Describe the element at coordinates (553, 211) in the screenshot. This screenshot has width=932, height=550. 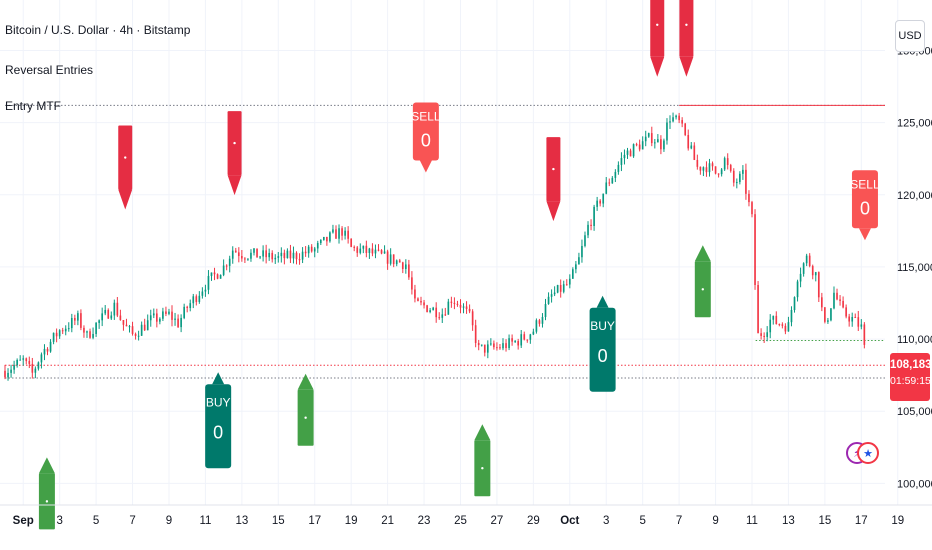
I see `sell-signal-arrow` at that location.